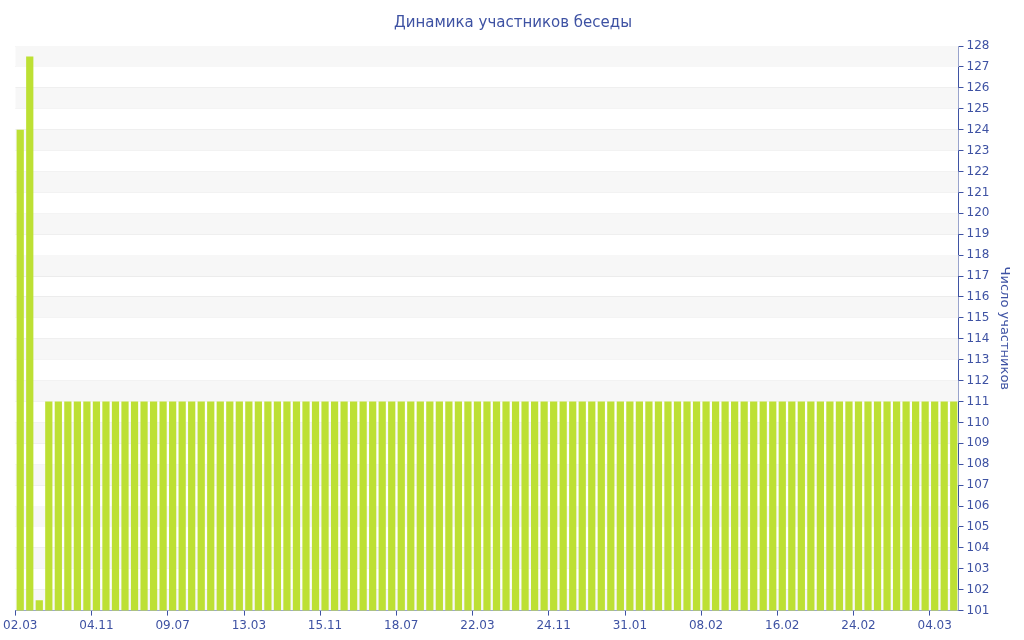 This screenshot has width=1024, height=640. What do you see at coordinates (978, 379) in the screenshot?
I see `y-tick-label: 112` at bounding box center [978, 379].